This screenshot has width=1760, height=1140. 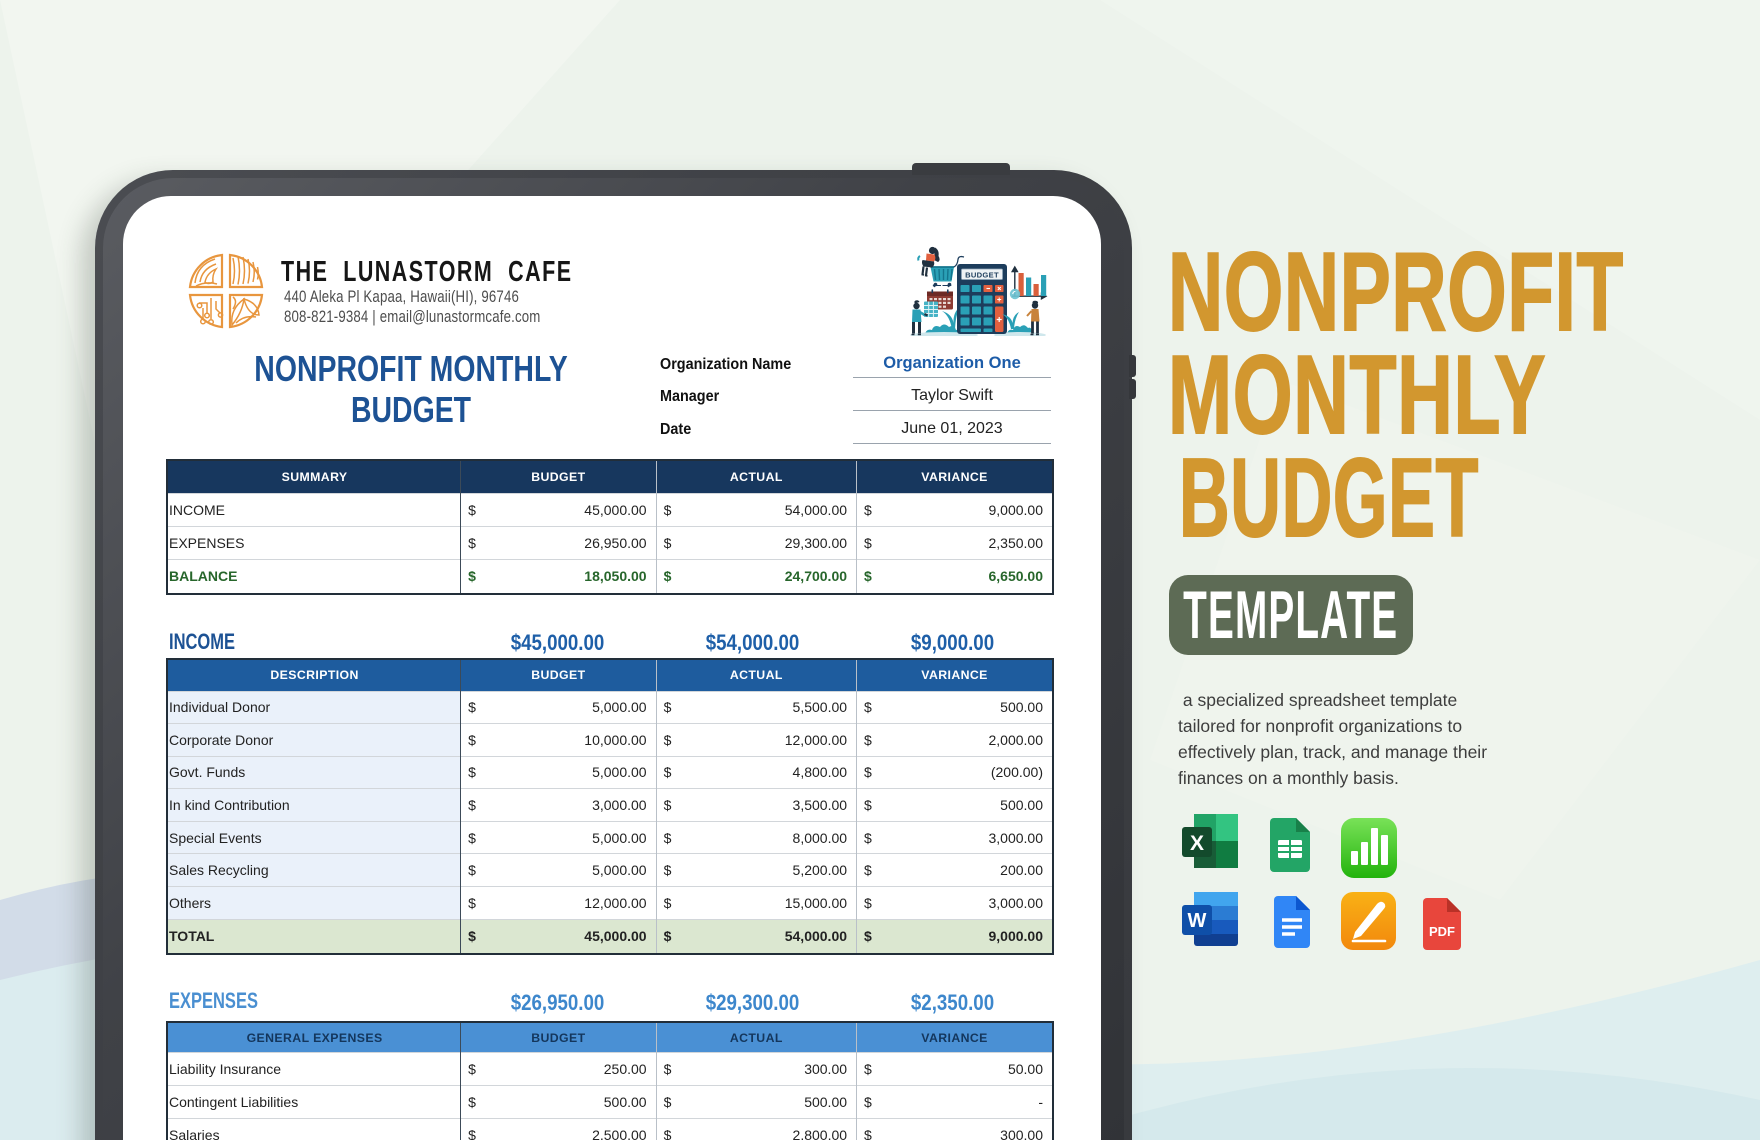 I want to click on svg-text: W, so click(x=1197, y=921).